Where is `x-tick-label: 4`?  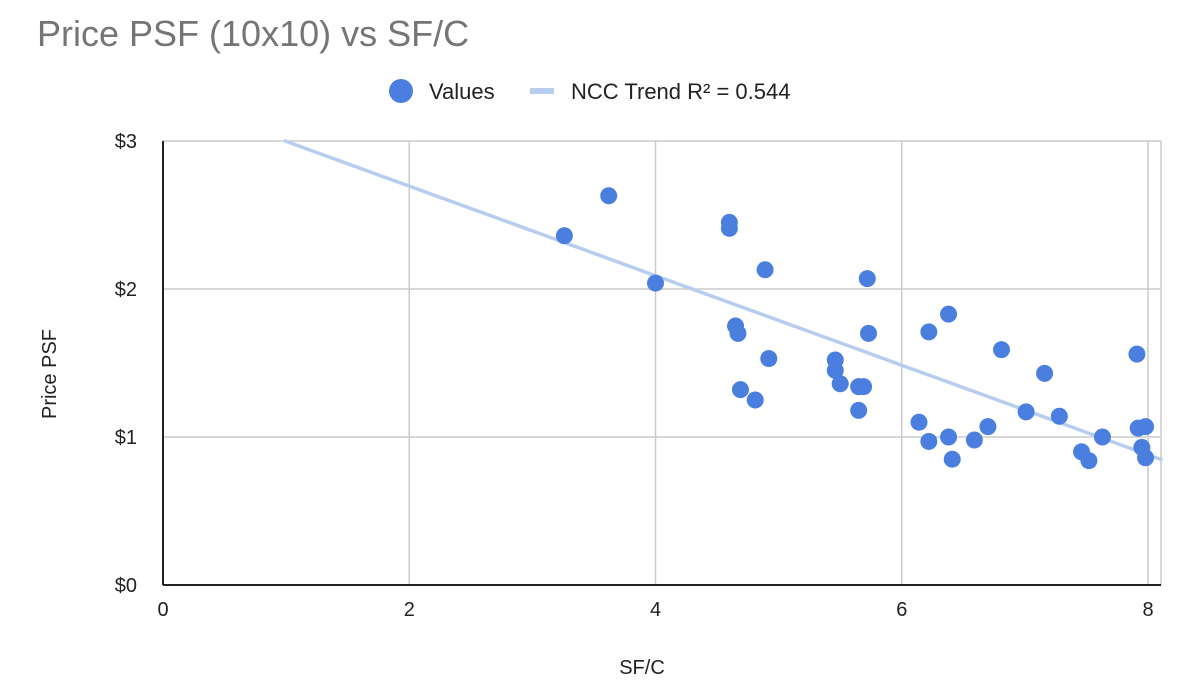 x-tick-label: 4 is located at coordinates (655, 610).